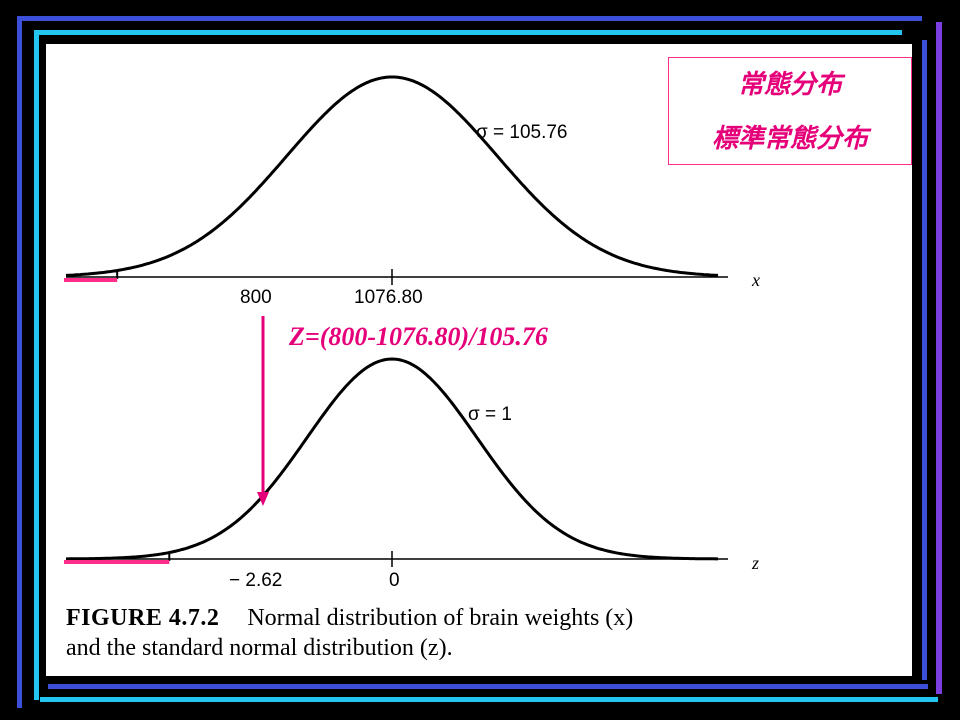  What do you see at coordinates (522, 132) in the screenshot?
I see `top-sigma-label: σ = 105.76` at bounding box center [522, 132].